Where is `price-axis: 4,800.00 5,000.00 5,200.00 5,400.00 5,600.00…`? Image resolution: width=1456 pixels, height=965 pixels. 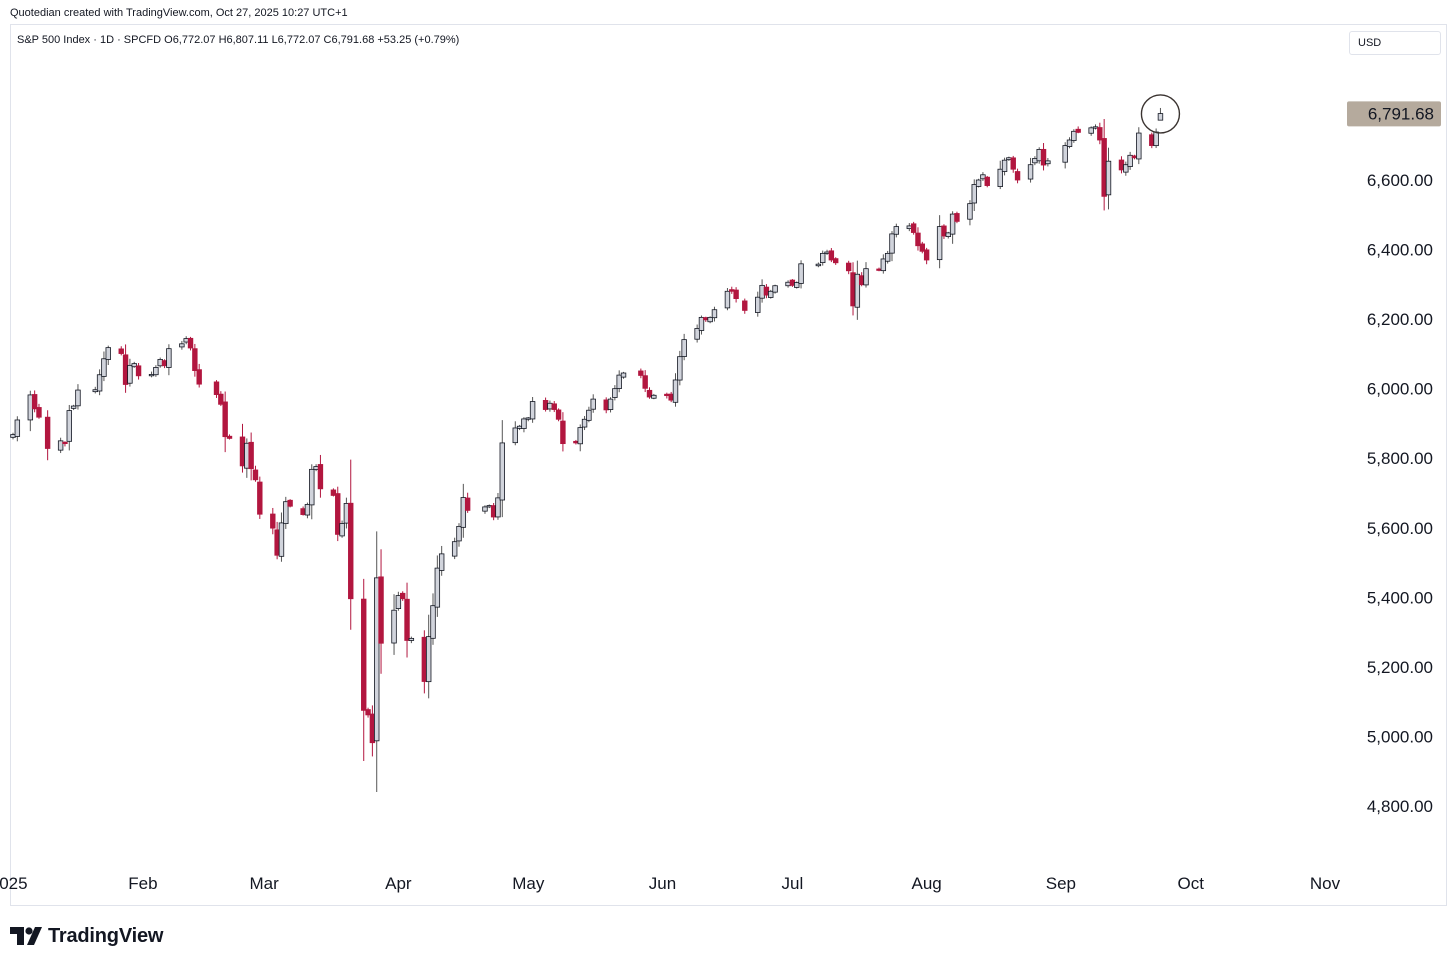 price-axis: 4,800.00 5,000.00 5,200.00 5,400.00 5,600.00… is located at coordinates (1394, 458).